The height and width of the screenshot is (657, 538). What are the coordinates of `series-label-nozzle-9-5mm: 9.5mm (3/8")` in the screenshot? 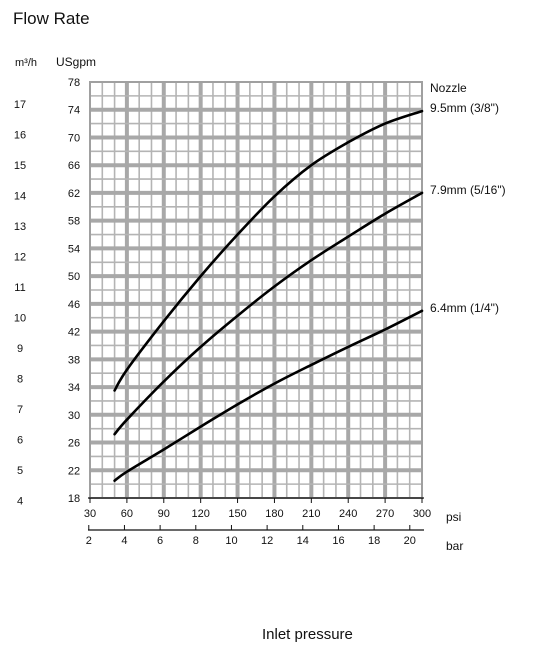 It's located at (464, 108).